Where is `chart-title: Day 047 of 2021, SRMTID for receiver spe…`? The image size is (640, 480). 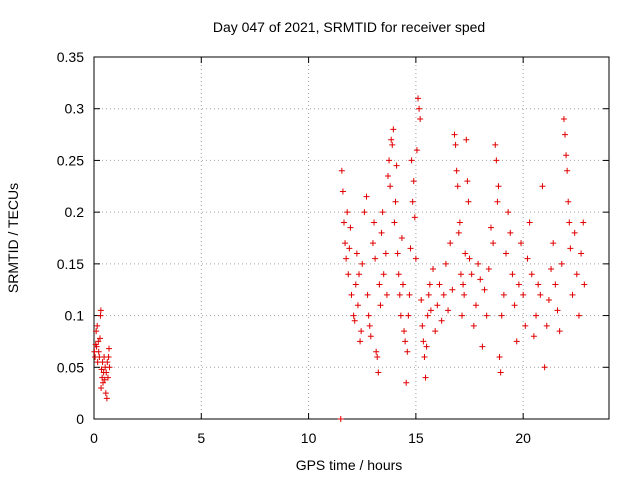 chart-title: Day 047 of 2021, SRMTID for receiver spe… is located at coordinates (349, 27).